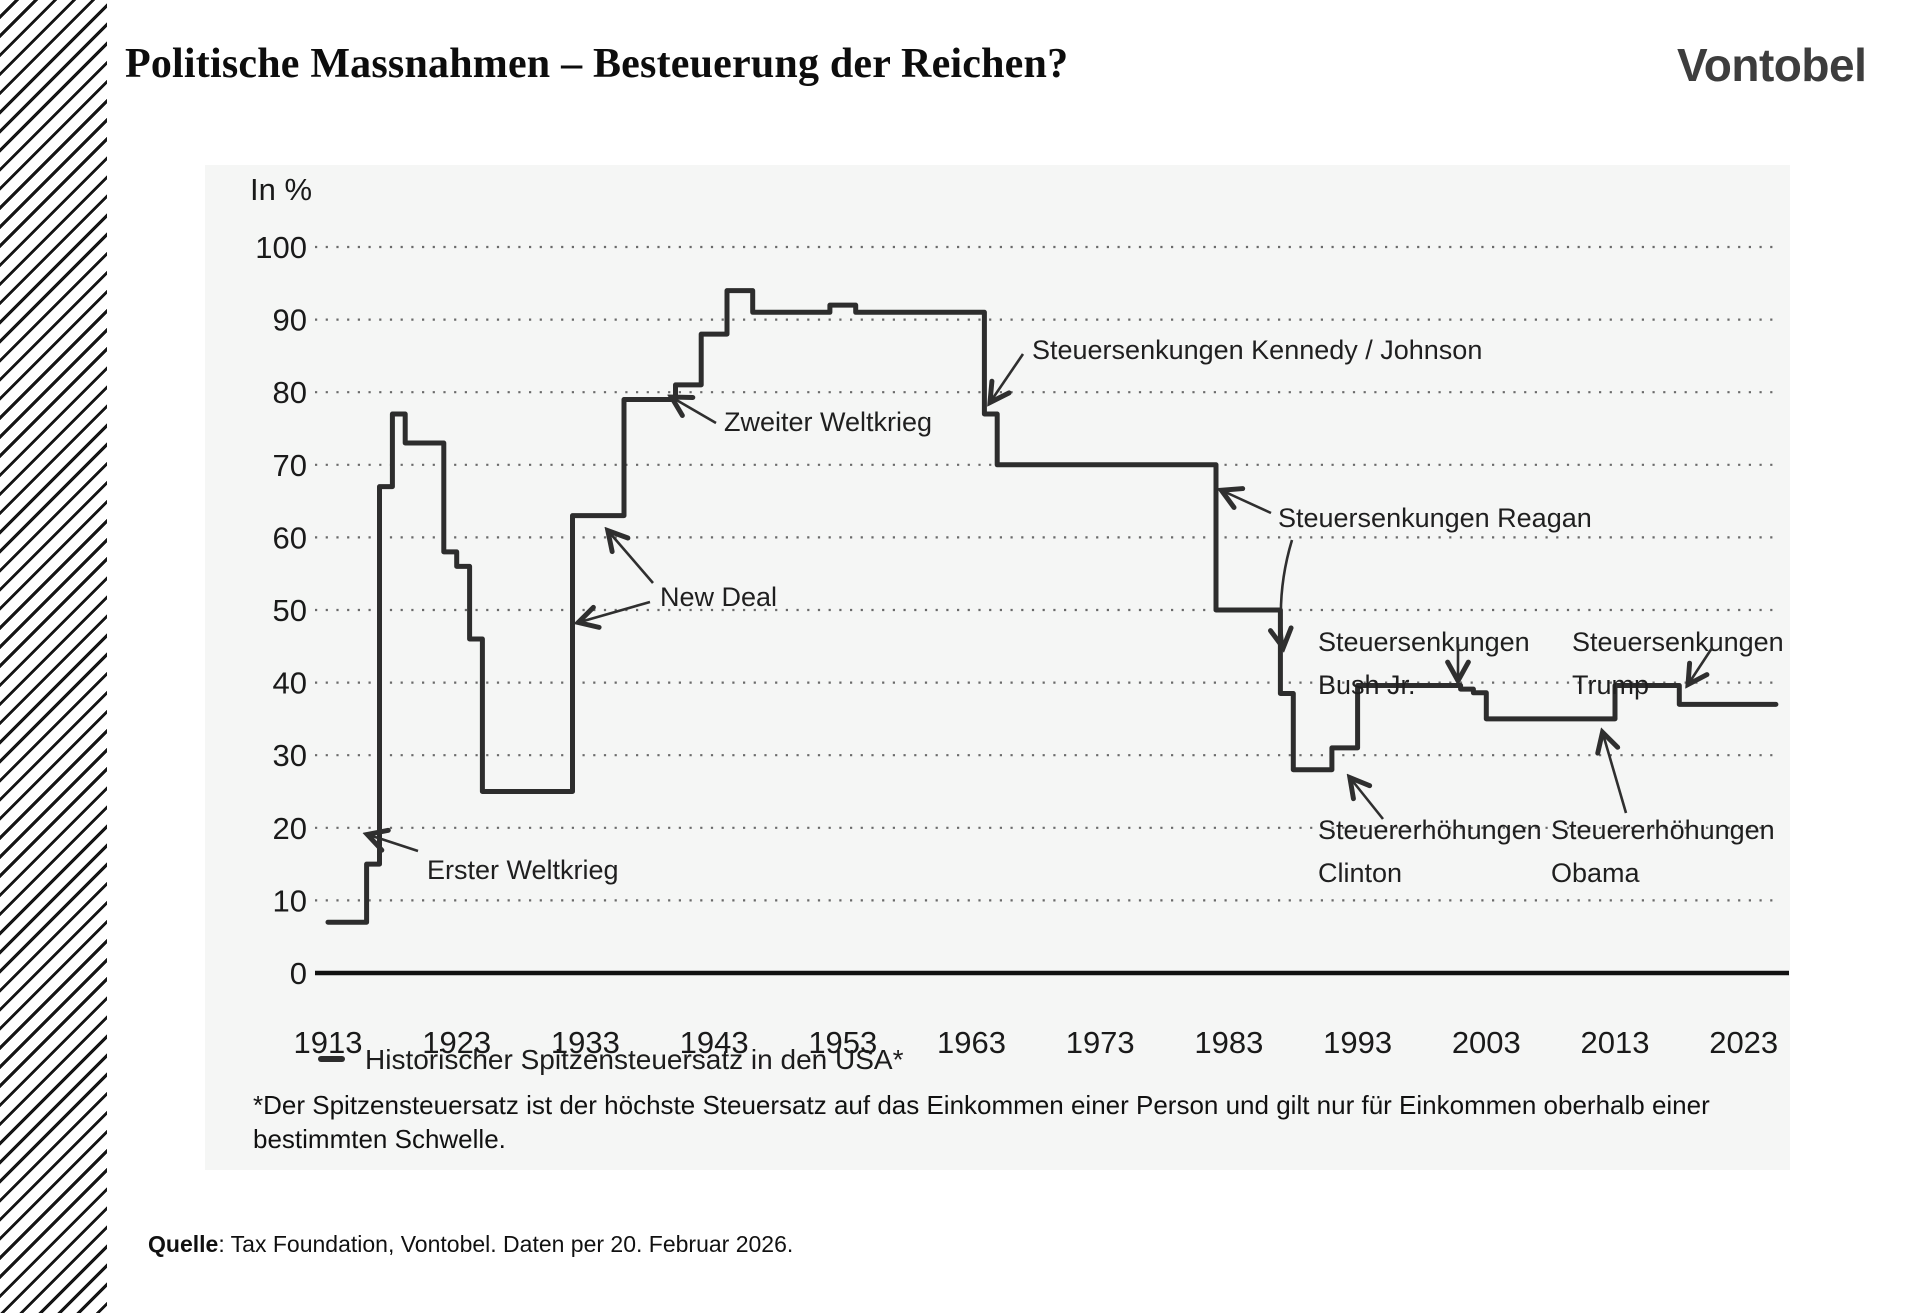 This screenshot has height=1313, width=1920. I want to click on y-tick-label-0: 0, so click(298, 973).